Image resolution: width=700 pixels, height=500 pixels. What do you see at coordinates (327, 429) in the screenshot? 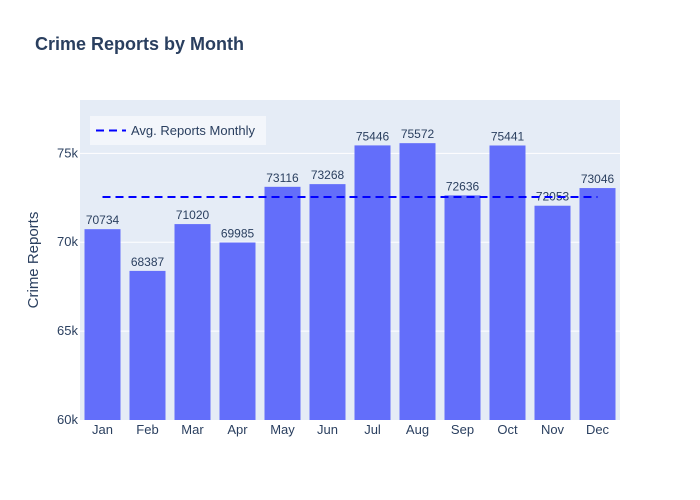
I see `x-tick-label: Jun` at bounding box center [327, 429].